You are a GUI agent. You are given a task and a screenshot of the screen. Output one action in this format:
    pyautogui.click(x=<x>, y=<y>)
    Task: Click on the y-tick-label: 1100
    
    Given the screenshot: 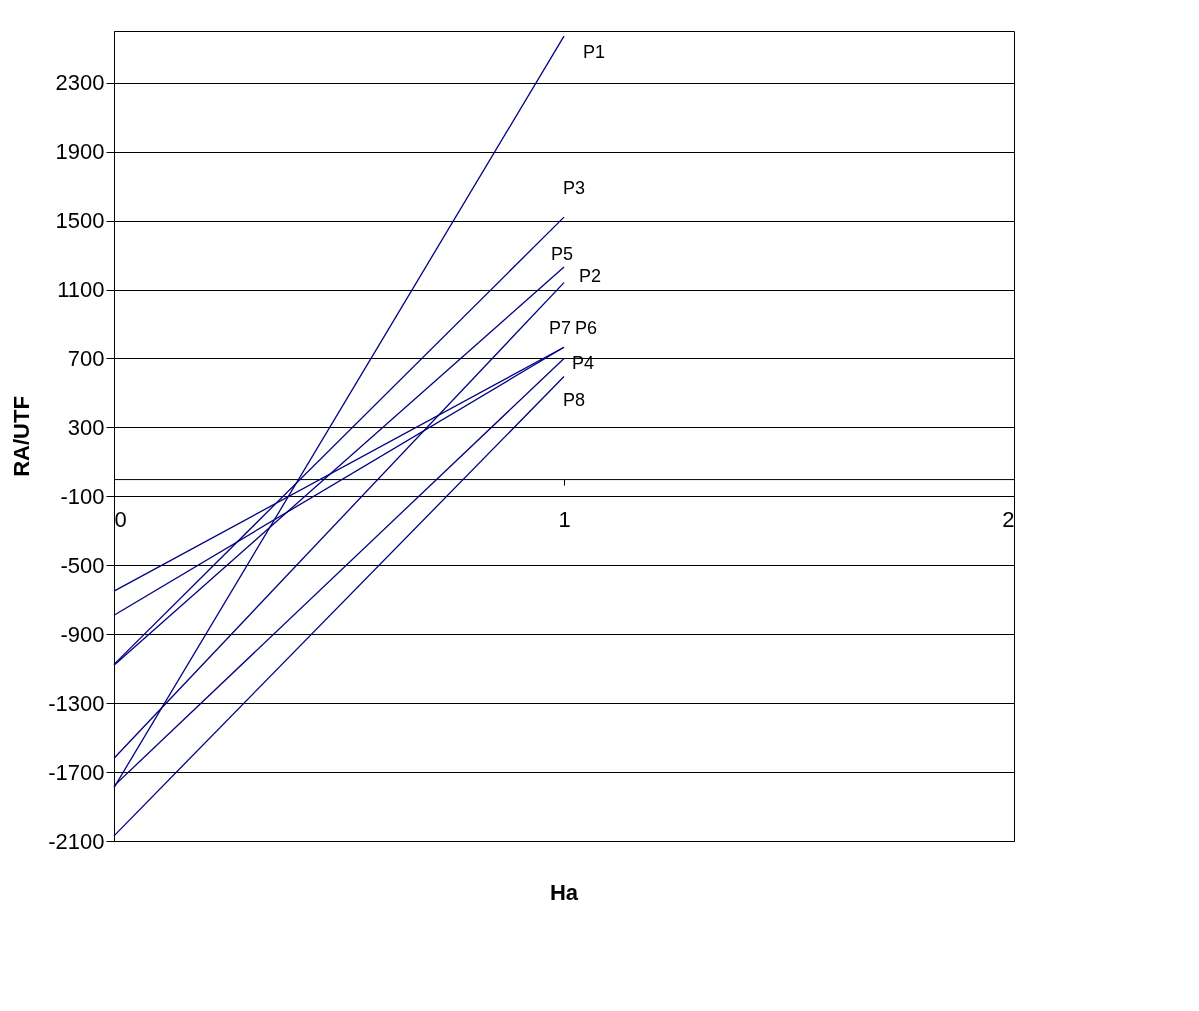 What is the action you would take?
    pyautogui.click(x=81, y=290)
    